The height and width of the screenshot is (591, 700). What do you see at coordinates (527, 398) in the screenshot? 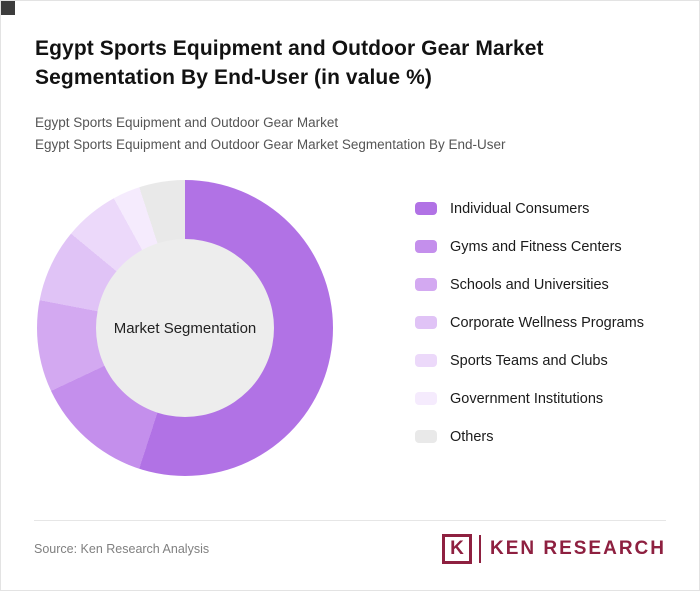
I see `legend-label: Government Institutions` at bounding box center [527, 398].